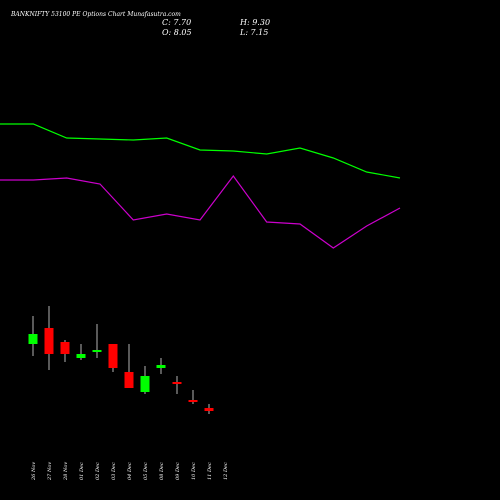  Describe the element at coordinates (146, 471) in the screenshot. I see `x-tick-label: 05 Dec` at that location.